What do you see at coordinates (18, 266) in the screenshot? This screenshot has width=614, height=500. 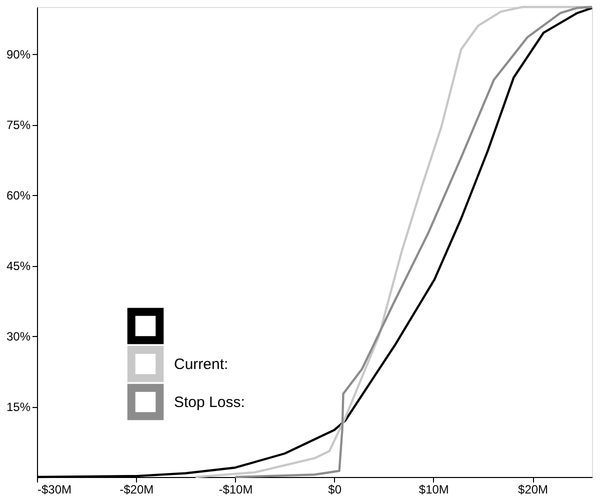 I see `y-tick-label: 45%` at bounding box center [18, 266].